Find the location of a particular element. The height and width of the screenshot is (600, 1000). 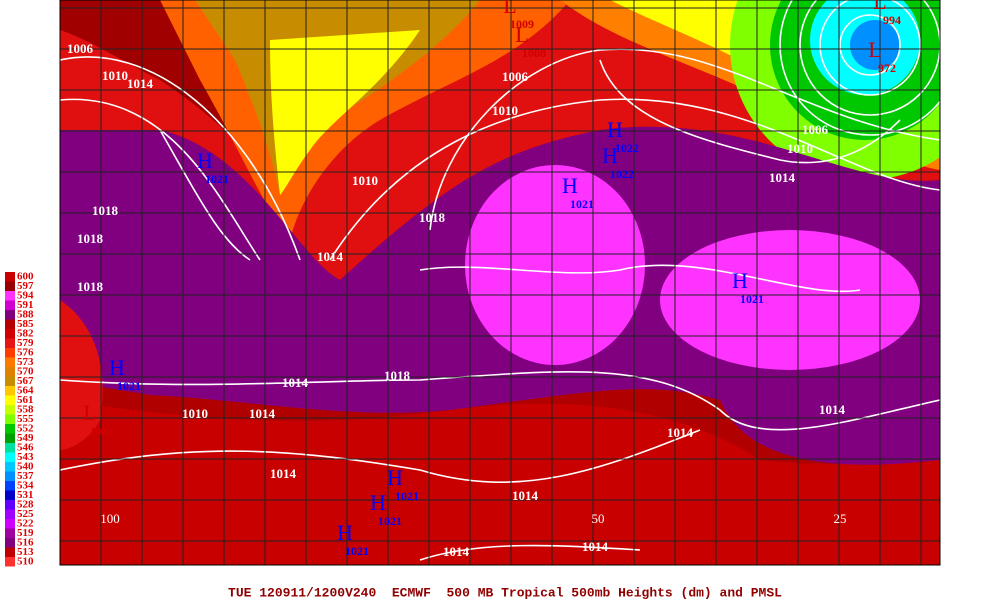

colorbar-label: 555 is located at coordinates (25, 419).